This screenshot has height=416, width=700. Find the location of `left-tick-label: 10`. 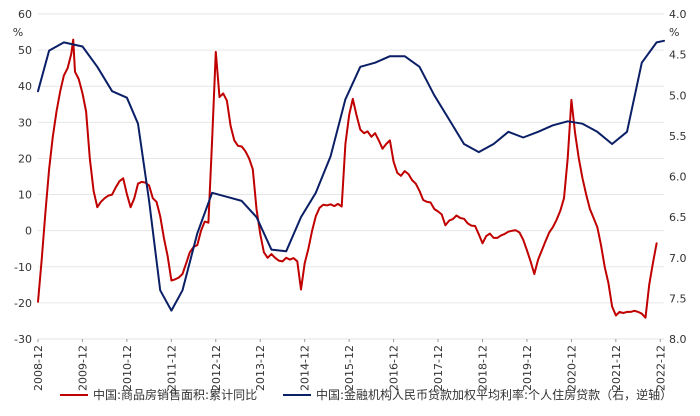

left-tick-label: 10 is located at coordinates (25, 195).